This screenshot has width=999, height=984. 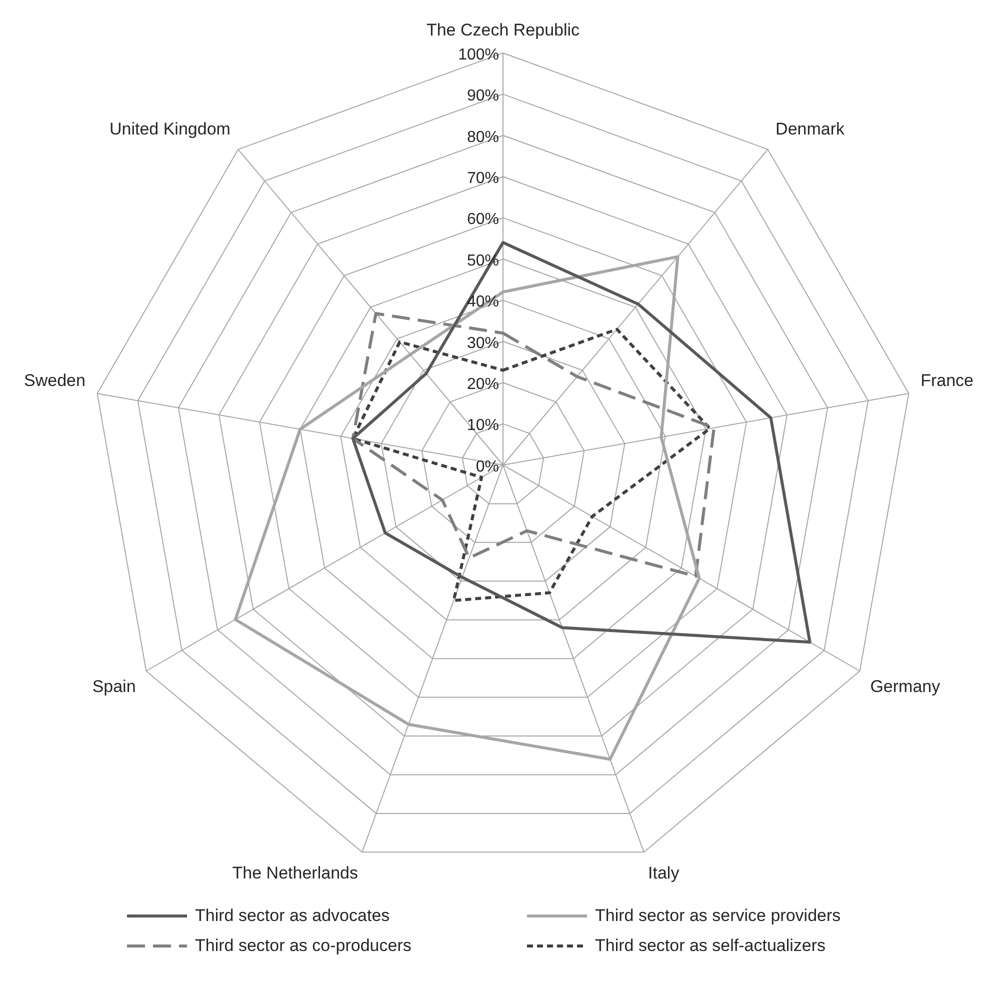 What do you see at coordinates (503, 30) in the screenshot?
I see `spoke-label: The Czech Republic` at bounding box center [503, 30].